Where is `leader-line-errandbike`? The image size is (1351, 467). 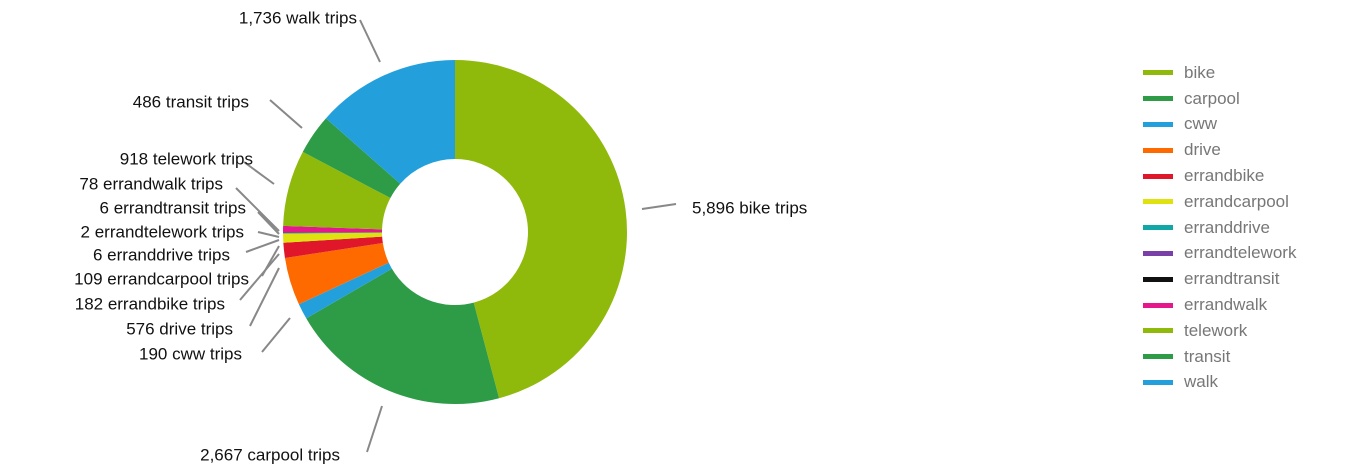
leader-line-errandbike is located at coordinates (259, 277).